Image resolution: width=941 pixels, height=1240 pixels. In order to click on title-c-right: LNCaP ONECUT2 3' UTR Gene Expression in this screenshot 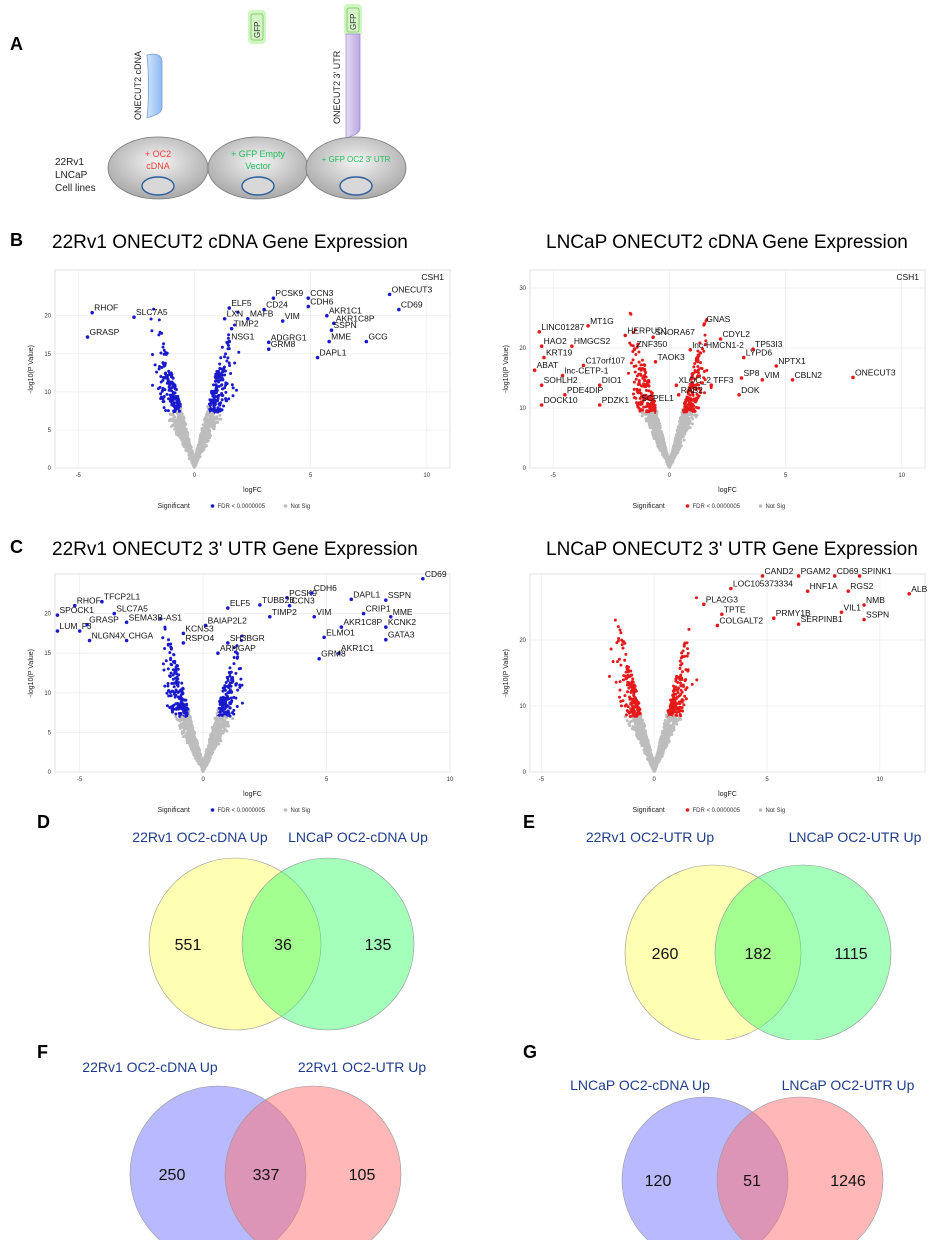, I will do `click(732, 549)`.